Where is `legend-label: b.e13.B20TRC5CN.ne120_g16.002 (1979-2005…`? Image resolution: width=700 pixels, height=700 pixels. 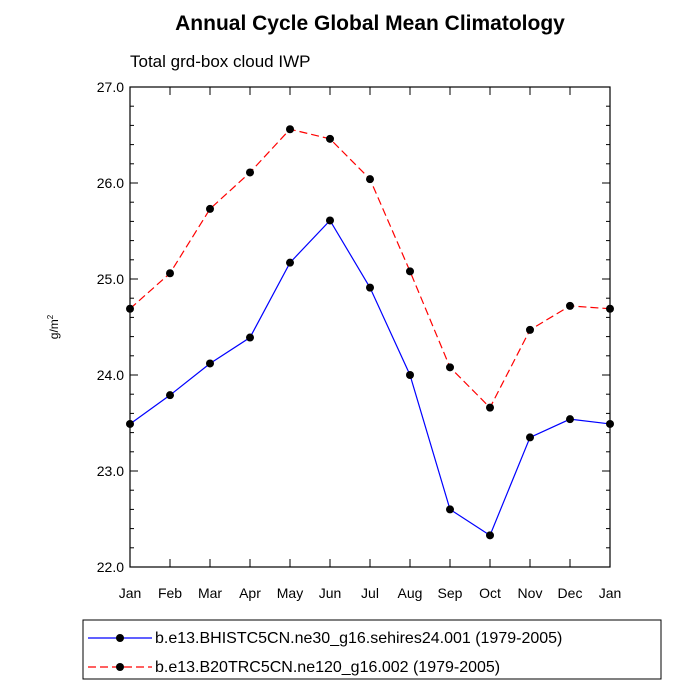 legend-label: b.e13.B20TRC5CN.ne120_g16.002 (1979-2005… is located at coordinates (327, 667).